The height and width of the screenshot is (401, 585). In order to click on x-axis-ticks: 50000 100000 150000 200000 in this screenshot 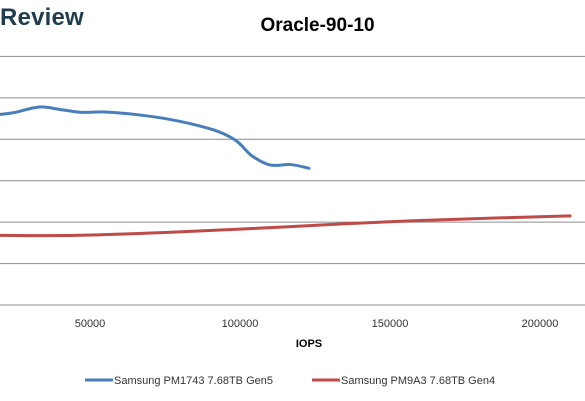, I will do `click(317, 324)`.